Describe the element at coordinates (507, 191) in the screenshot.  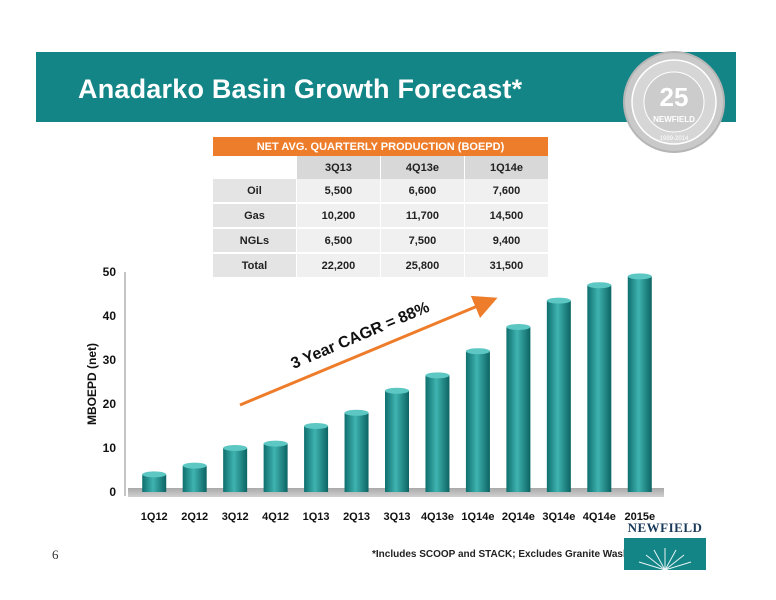
I see `table-cell: 7,600` at that location.